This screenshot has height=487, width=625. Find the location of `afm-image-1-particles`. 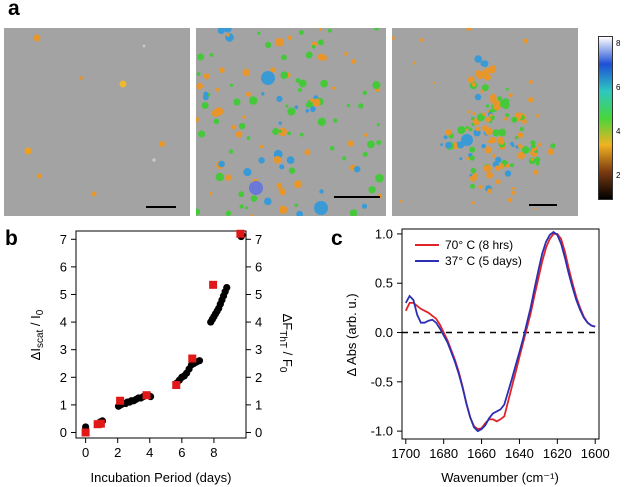

afm-image-1-particles is located at coordinates (97, 122).